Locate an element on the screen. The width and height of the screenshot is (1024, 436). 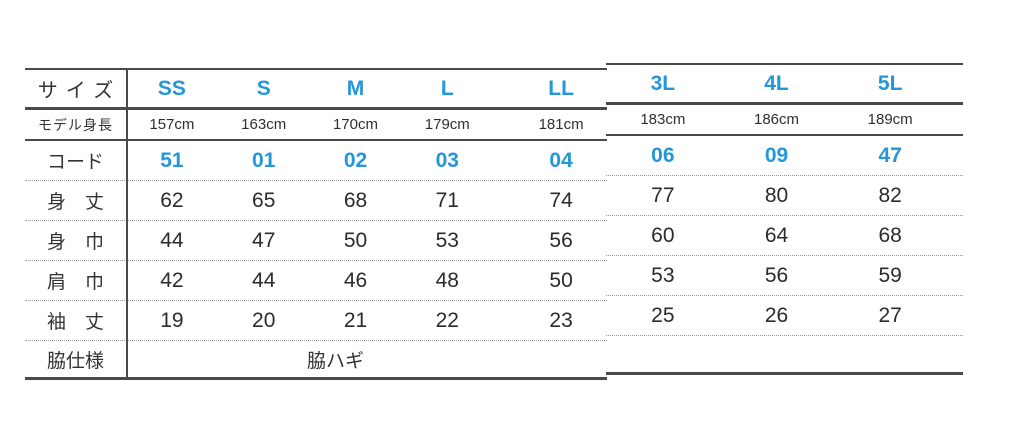
model-height-cell: 186cm is located at coordinates (776, 119).